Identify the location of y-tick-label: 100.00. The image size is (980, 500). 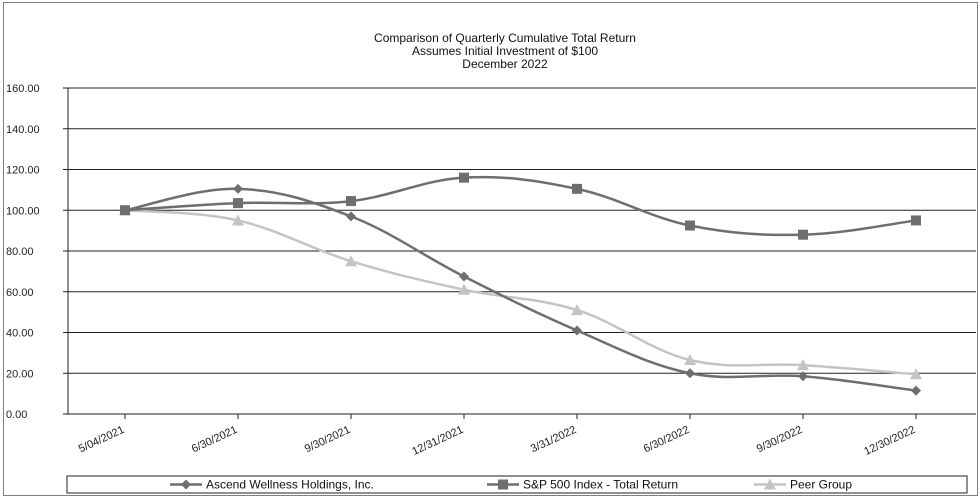
(23, 211).